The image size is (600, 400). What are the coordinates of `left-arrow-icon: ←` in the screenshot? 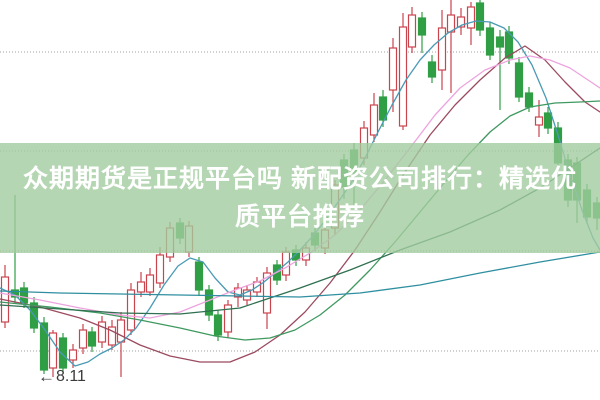 It's located at (46, 376).